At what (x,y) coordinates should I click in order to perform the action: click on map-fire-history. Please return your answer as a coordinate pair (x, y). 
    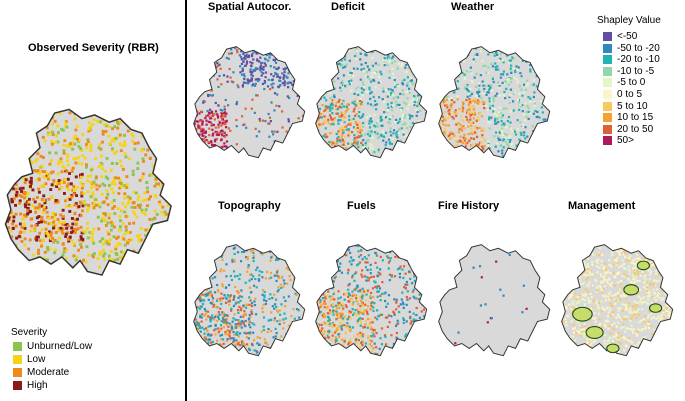
    Looking at the image, I should click on (494, 300).